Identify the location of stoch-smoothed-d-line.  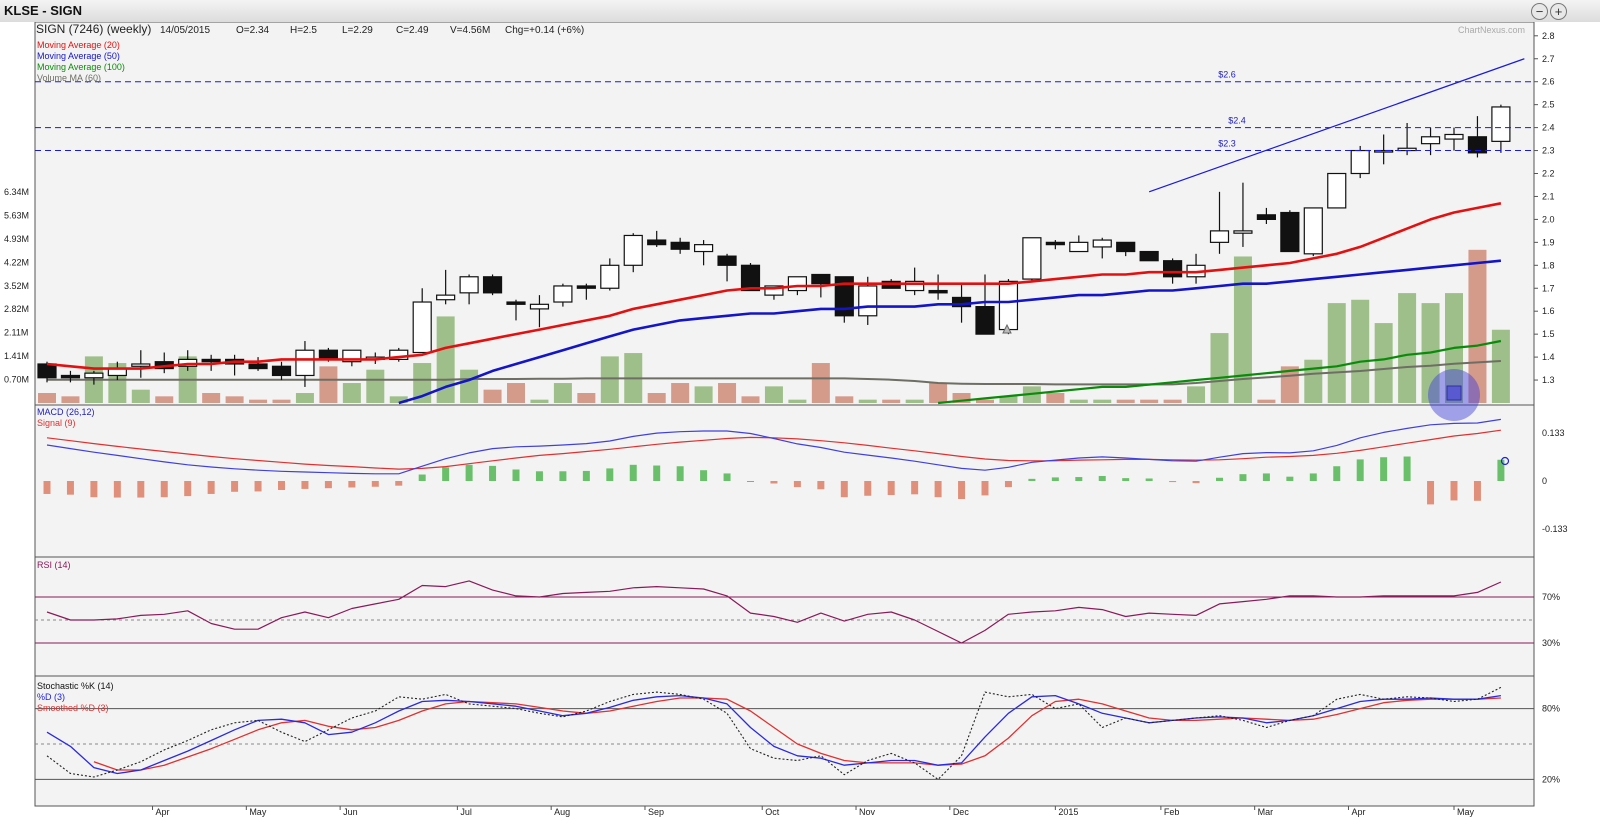
(797, 734).